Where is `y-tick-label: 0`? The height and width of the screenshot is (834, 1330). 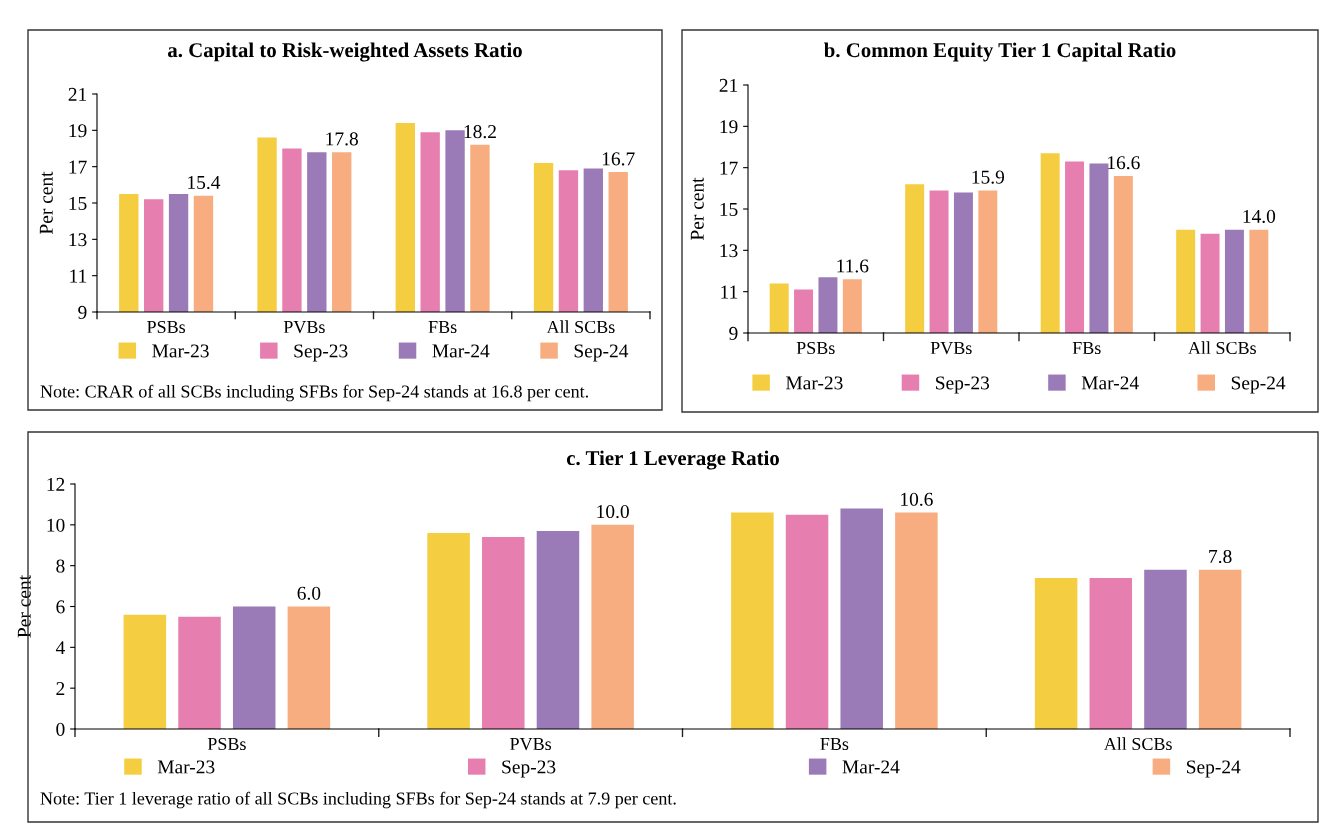
y-tick-label: 0 is located at coordinates (60, 729).